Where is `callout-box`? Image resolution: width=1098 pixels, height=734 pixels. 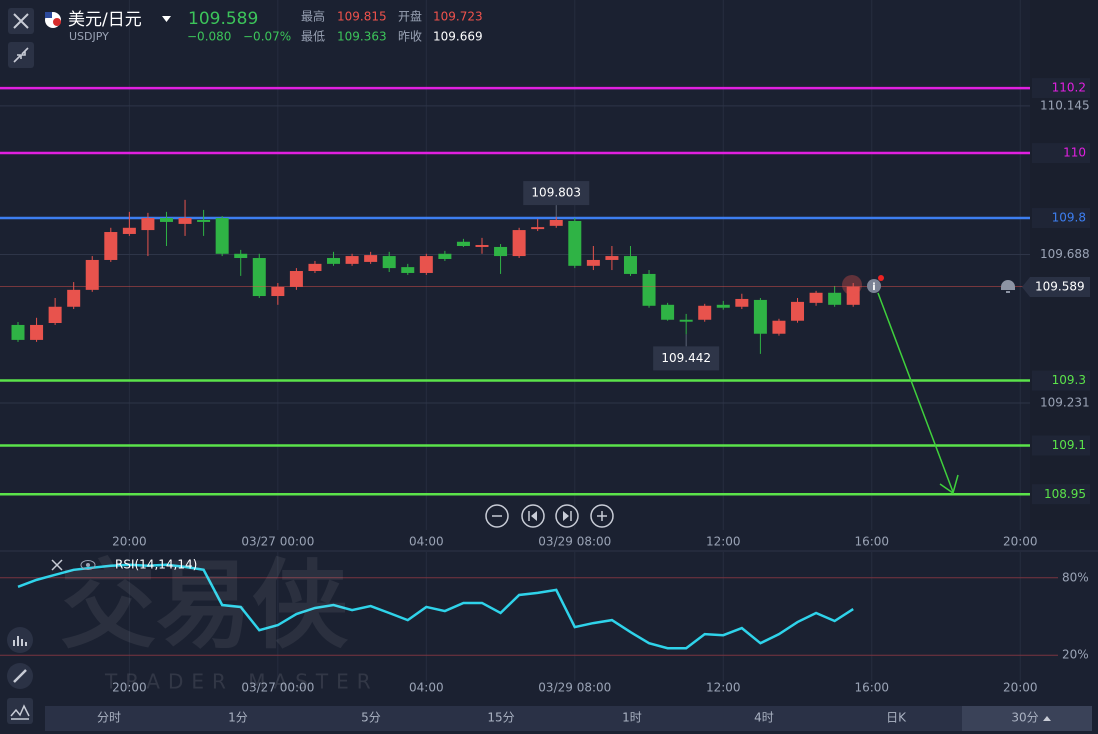
callout-box is located at coordinates (556, 193).